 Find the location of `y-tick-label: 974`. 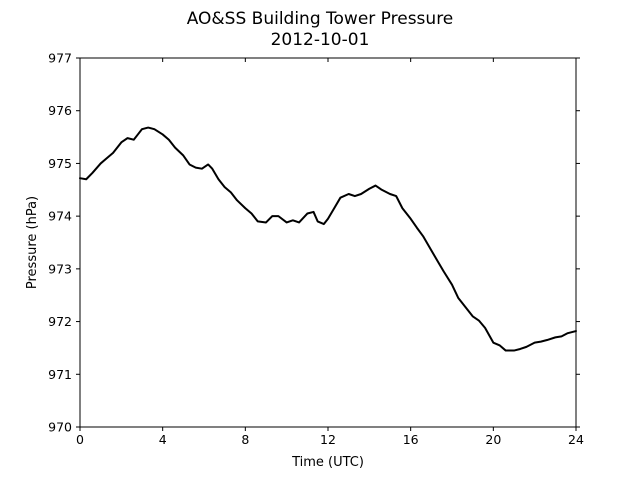

y-tick-label: 974 is located at coordinates (60, 216).